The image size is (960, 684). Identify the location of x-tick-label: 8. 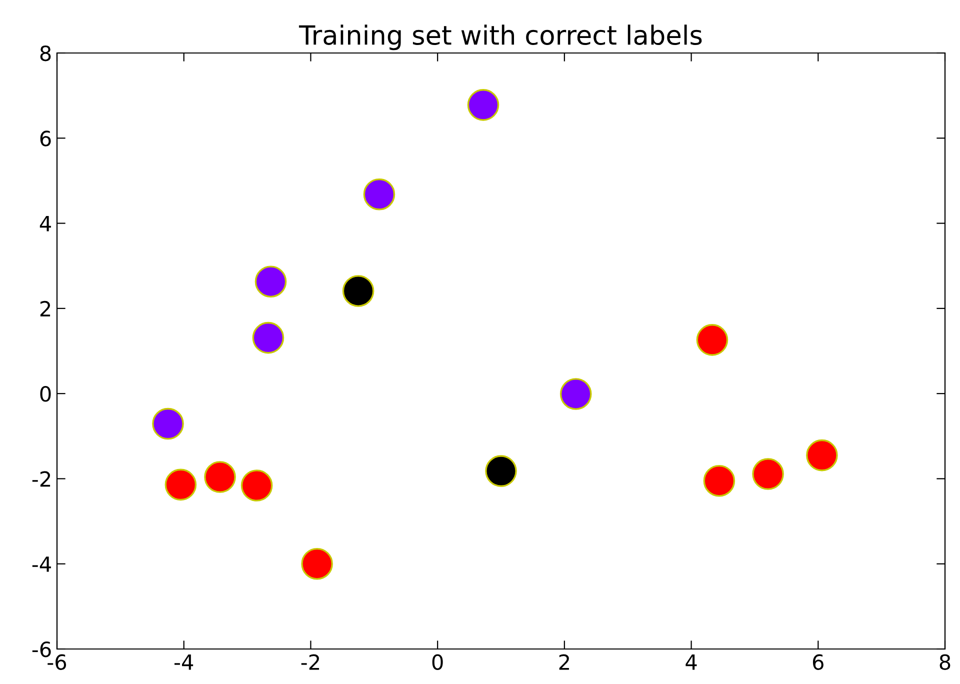
(945, 662).